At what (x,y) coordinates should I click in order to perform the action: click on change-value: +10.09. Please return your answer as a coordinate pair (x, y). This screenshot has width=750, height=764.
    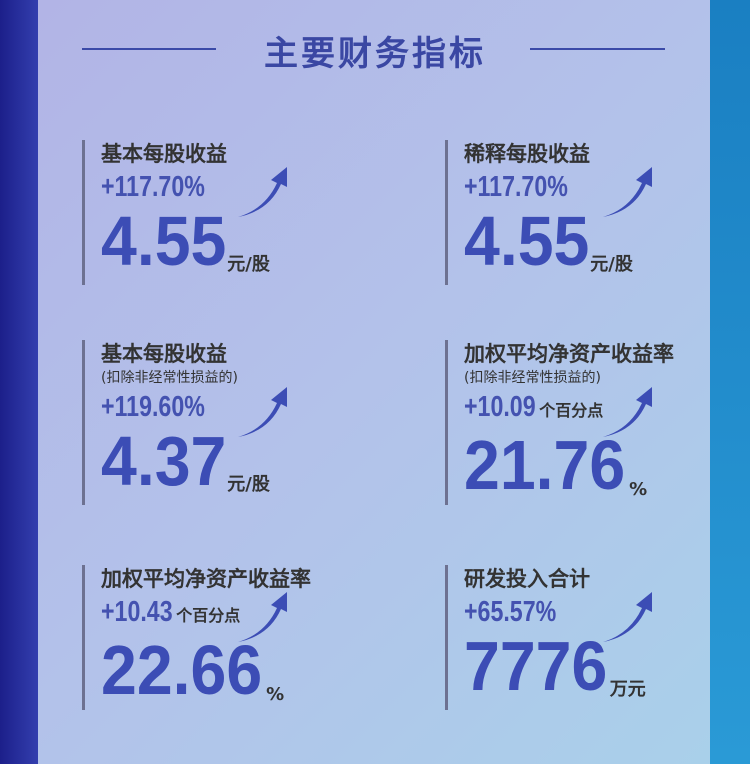
    Looking at the image, I should click on (500, 407).